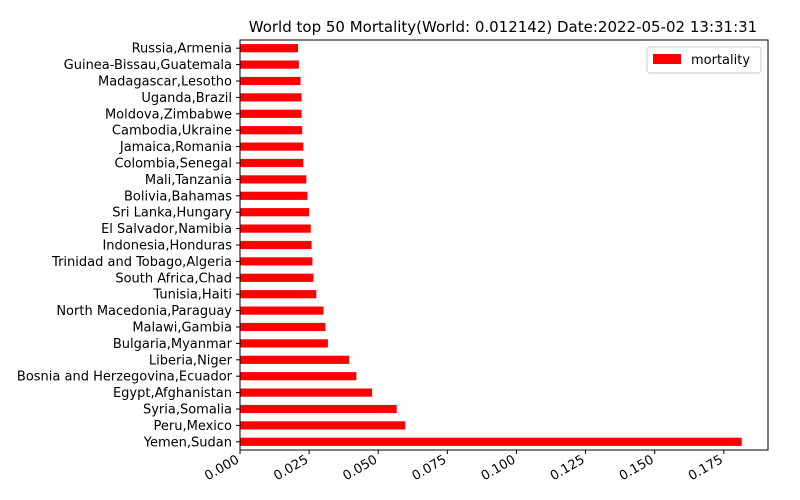 Image resolution: width=800 pixels, height=500 pixels. Describe the element at coordinates (173, 278) in the screenshot. I see `y-tick-label: South Africa,Chad` at that location.